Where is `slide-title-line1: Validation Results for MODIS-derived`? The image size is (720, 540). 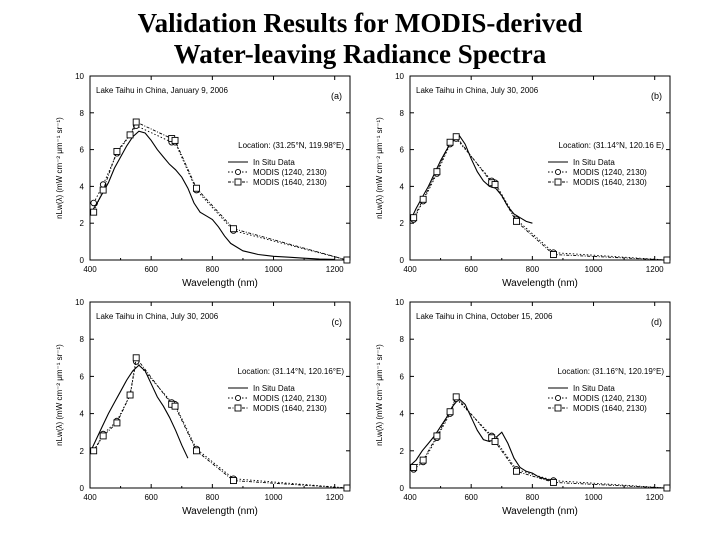 slide-title-line1: Validation Results for MODIS-derived is located at coordinates (360, 23).